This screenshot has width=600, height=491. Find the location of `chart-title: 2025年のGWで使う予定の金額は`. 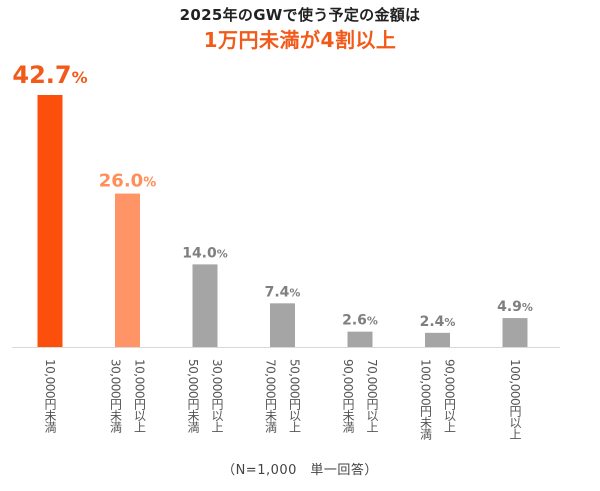

chart-title: 2025年のGWで使う予定の金額は is located at coordinates (300, 15).